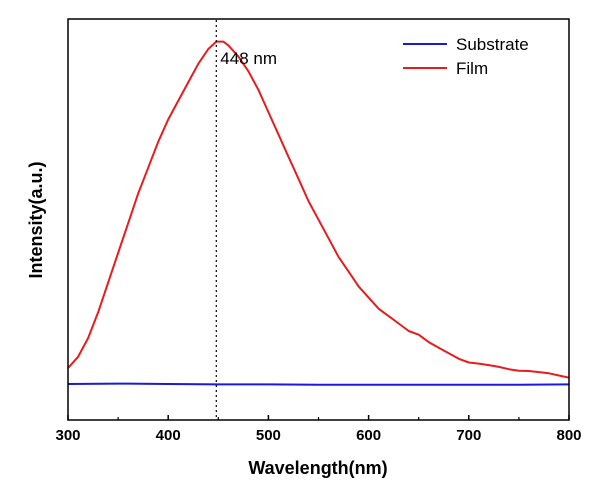 The width and height of the screenshot is (598, 495). Describe the element at coordinates (67, 435) in the screenshot. I see `x-tick-label: 300` at that location.